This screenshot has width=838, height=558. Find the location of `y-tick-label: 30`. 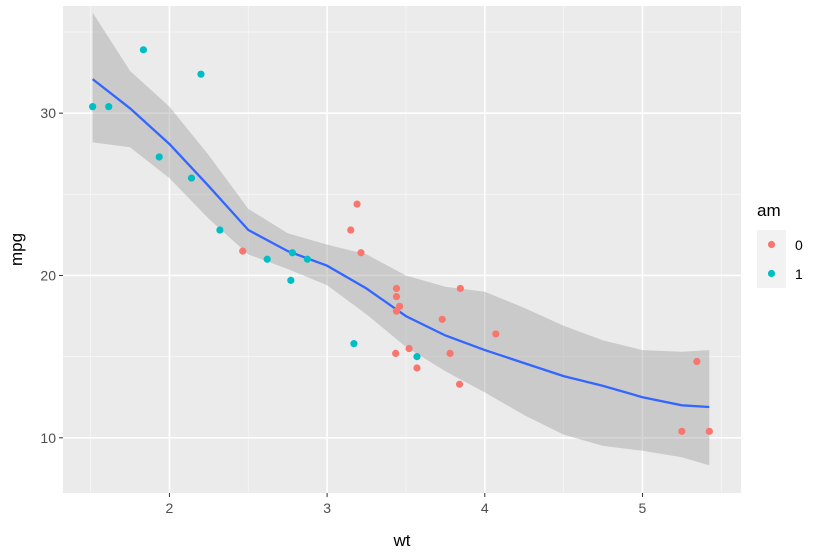

y-tick-label: 30 is located at coordinates (48, 113).